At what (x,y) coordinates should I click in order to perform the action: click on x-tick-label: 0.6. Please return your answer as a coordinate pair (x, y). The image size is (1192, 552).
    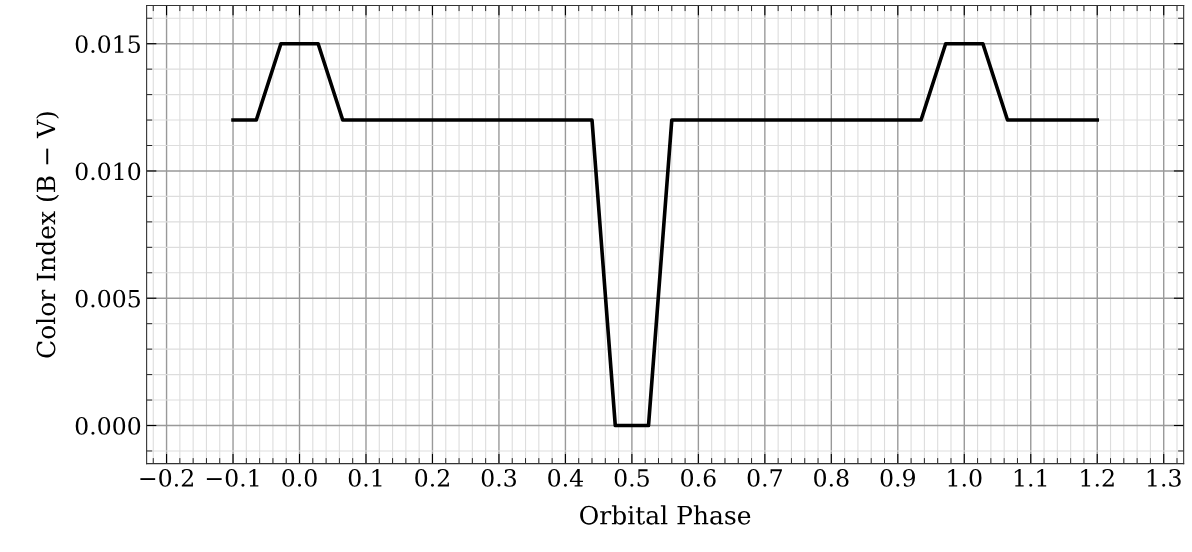
    Looking at the image, I should click on (698, 477).